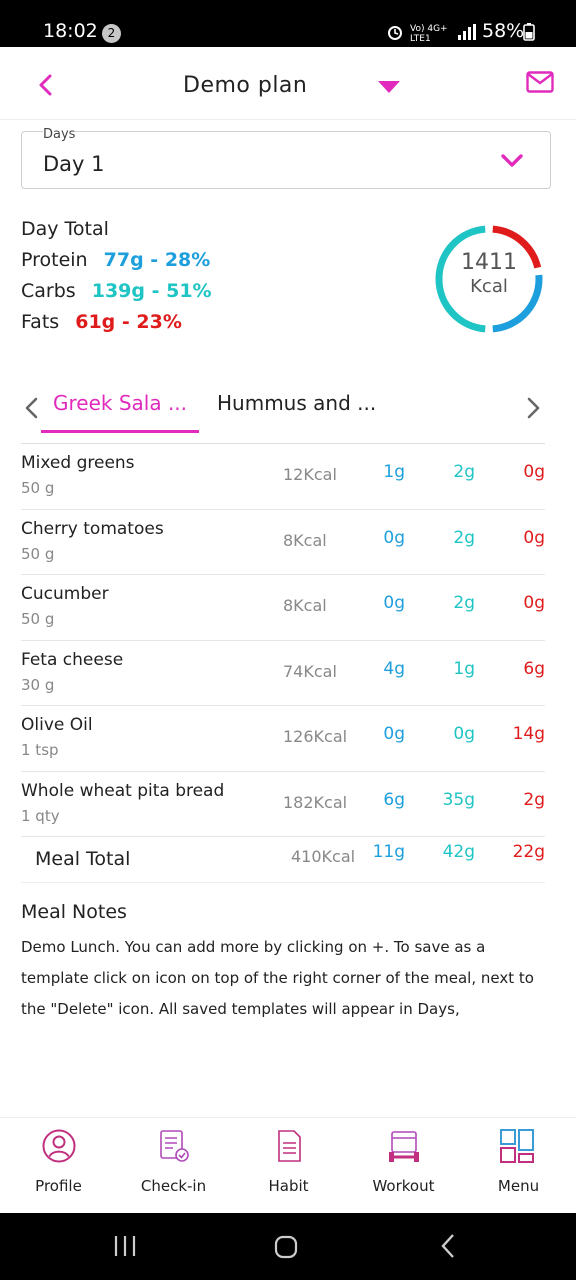 This screenshot has width=576, height=1280. Describe the element at coordinates (534, 799) in the screenshot. I see `food-fats: 2g` at that location.